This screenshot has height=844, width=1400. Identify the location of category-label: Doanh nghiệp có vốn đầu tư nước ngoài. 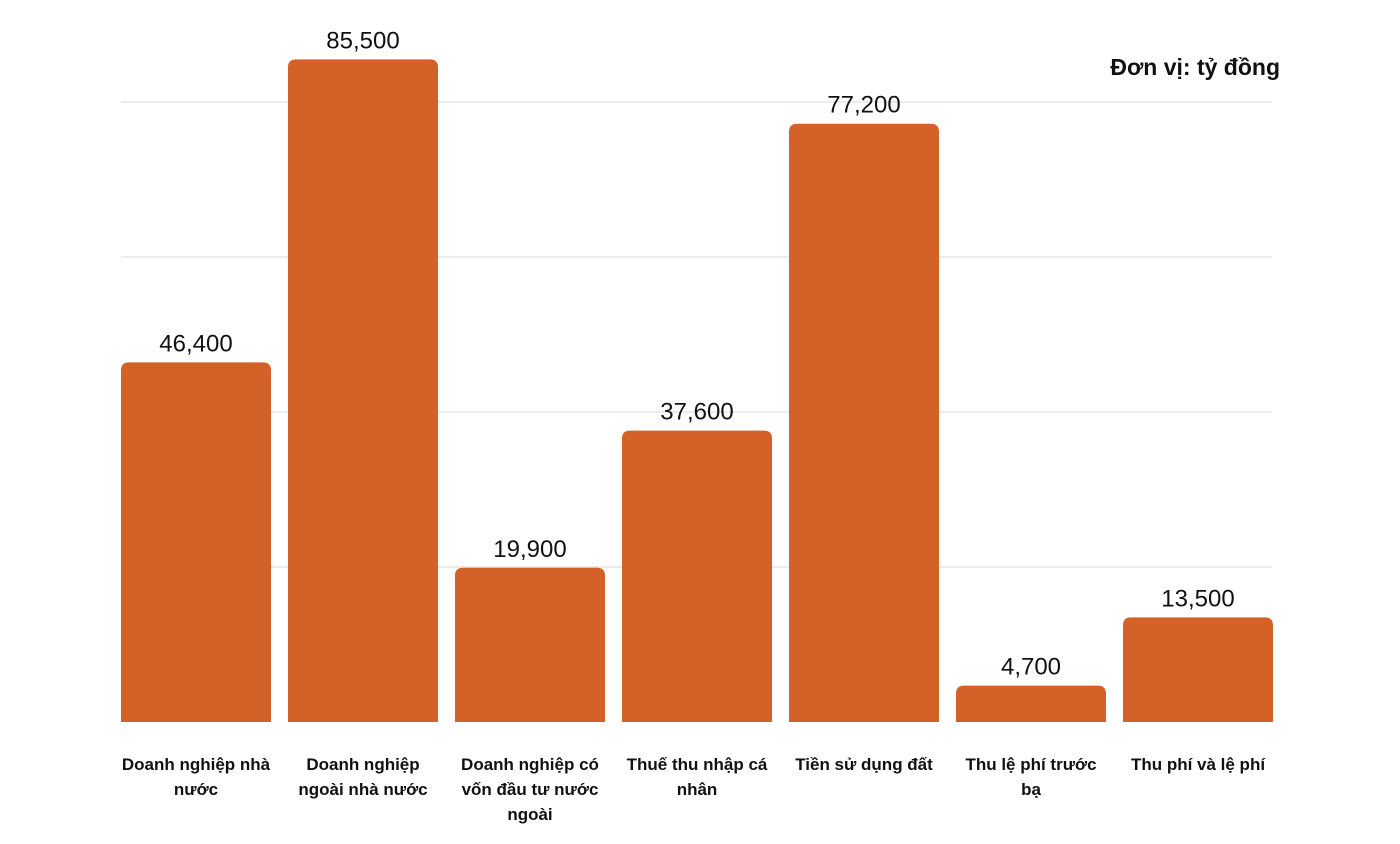
(530, 789).